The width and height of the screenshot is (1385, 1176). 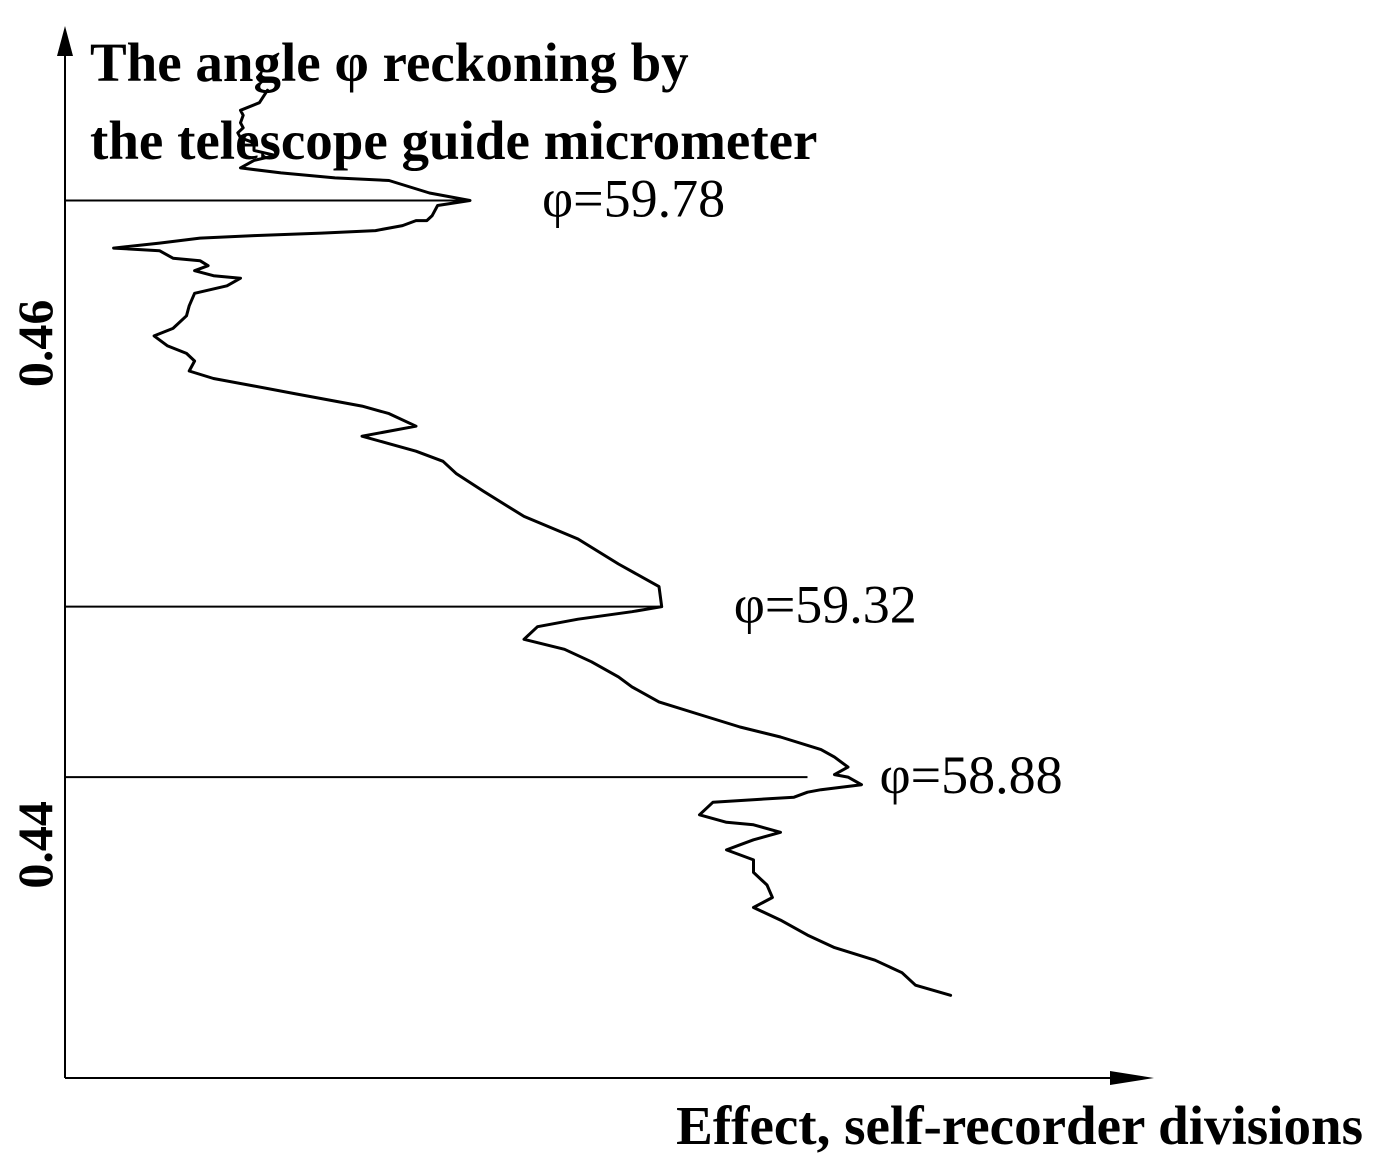 What do you see at coordinates (825, 605) in the screenshot?
I see `peak-label-1: φ=59.32` at bounding box center [825, 605].